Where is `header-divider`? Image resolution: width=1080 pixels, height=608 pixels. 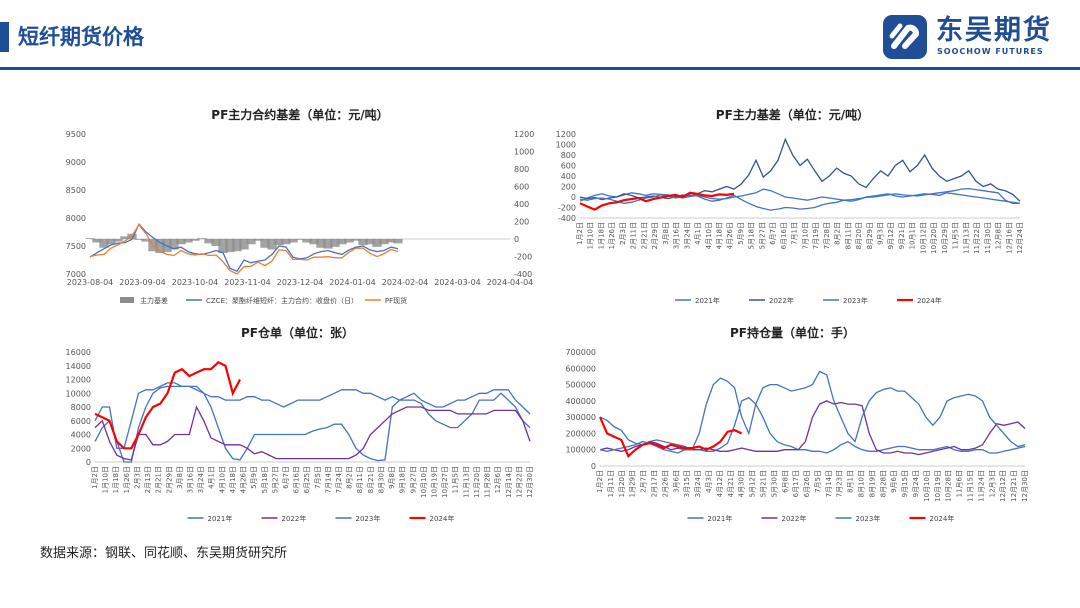
header-divider is located at coordinates (540, 68).